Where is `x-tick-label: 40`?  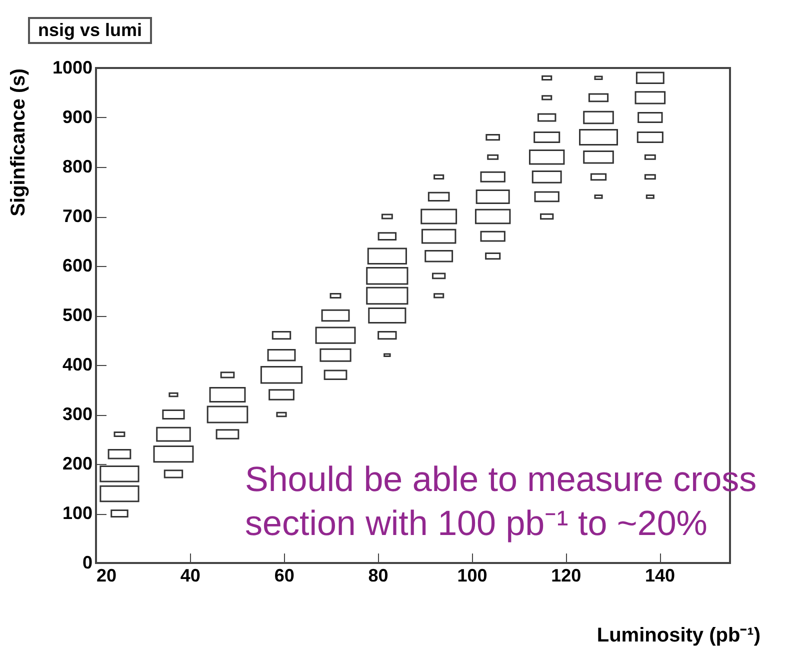
x-tick-label: 40 is located at coordinates (190, 576).